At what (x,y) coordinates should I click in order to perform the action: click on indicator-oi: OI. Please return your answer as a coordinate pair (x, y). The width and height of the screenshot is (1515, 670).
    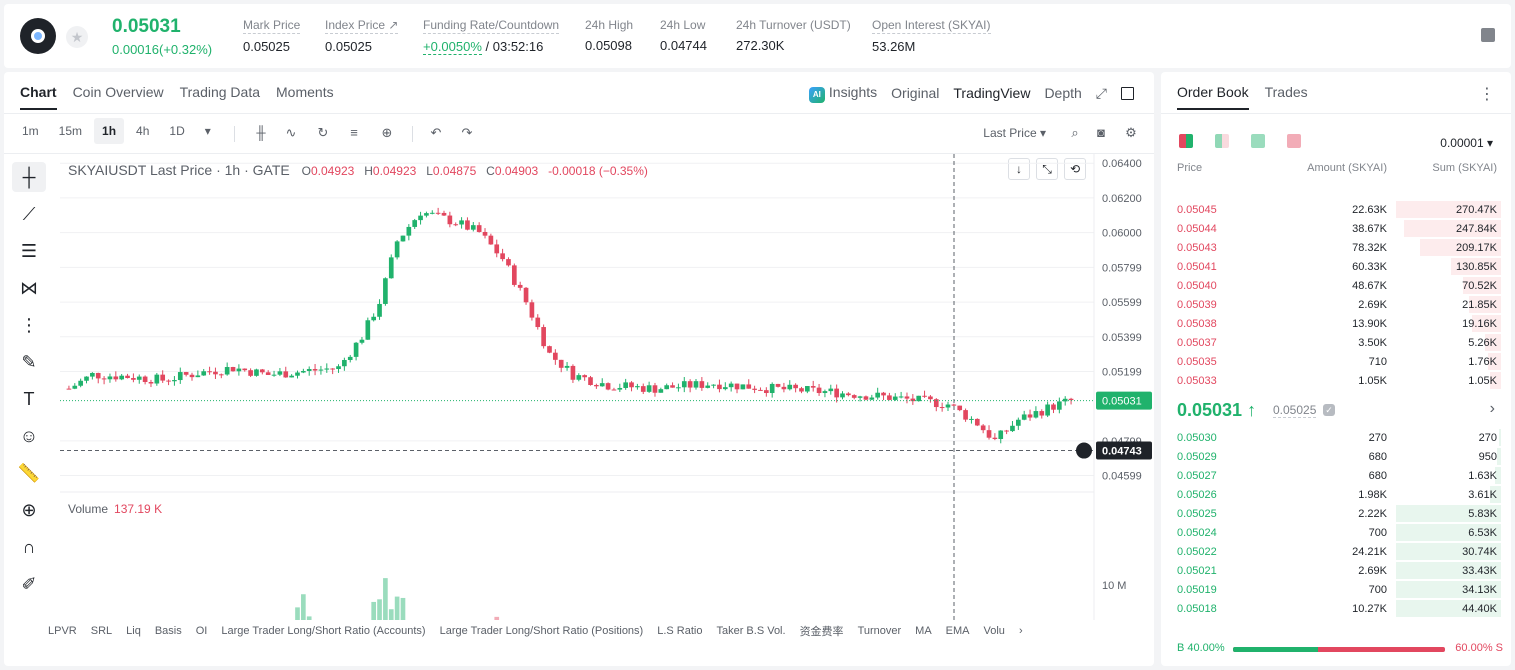
    Looking at the image, I should click on (201, 631).